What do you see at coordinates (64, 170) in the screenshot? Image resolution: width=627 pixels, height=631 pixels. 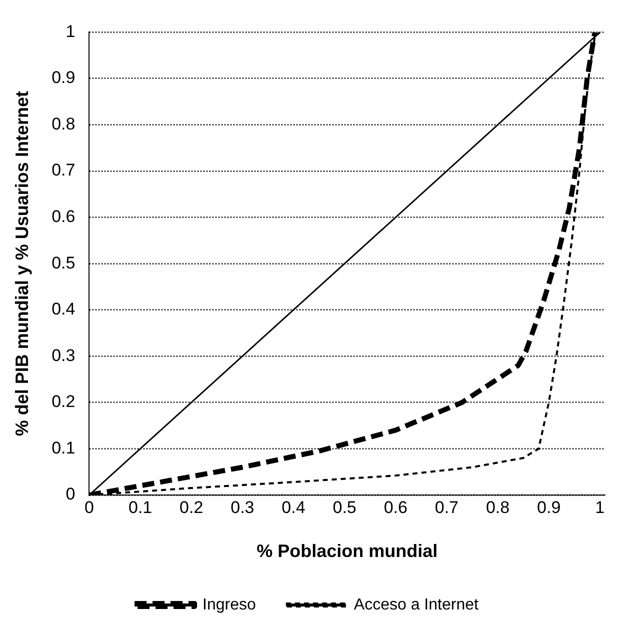 I see `y-tick-label: 0.7` at bounding box center [64, 170].